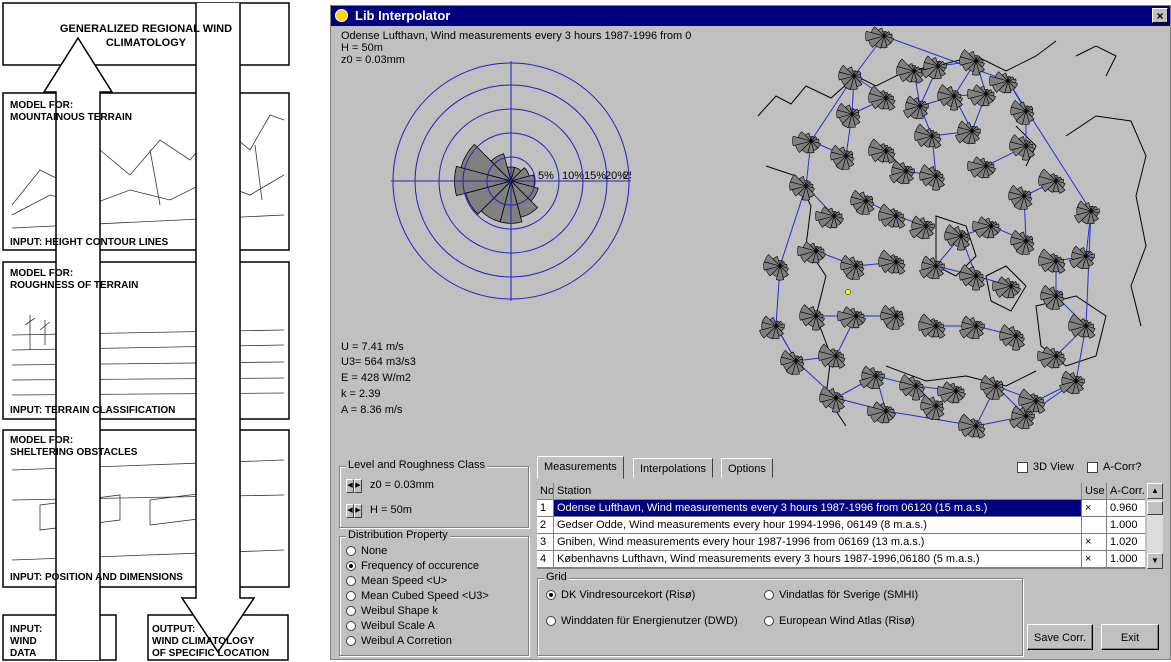 Image resolution: width=1171 pixels, height=662 pixels. Describe the element at coordinates (817, 491) in the screenshot. I see `col-station: Station` at that location.